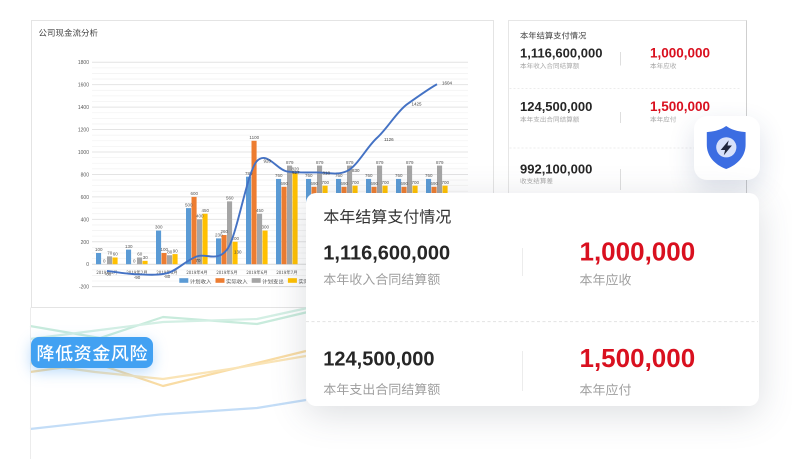 Image resolution: width=792 pixels, height=459 pixels. I want to click on svg-text: -80, so click(167, 276).